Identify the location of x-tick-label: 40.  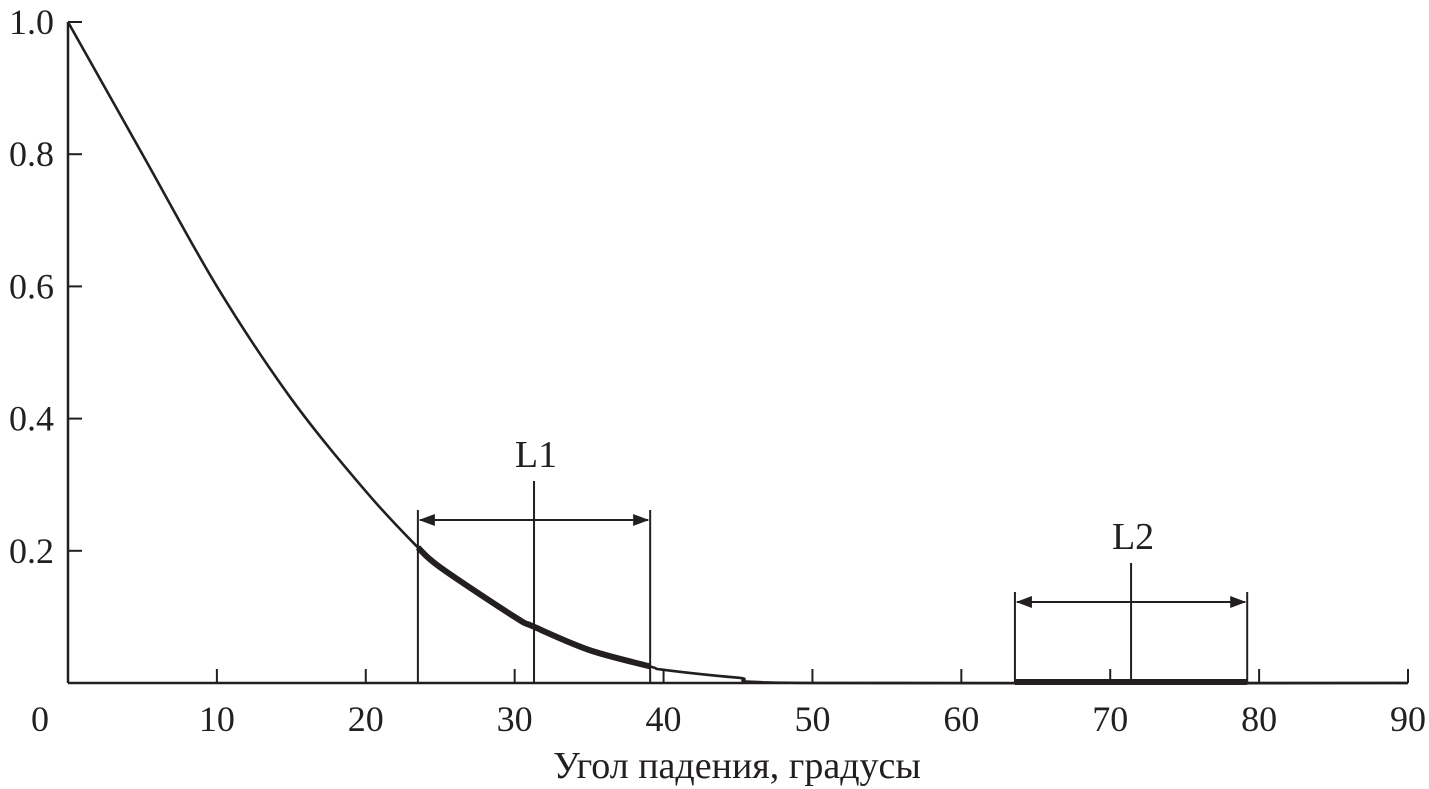
(664, 719).